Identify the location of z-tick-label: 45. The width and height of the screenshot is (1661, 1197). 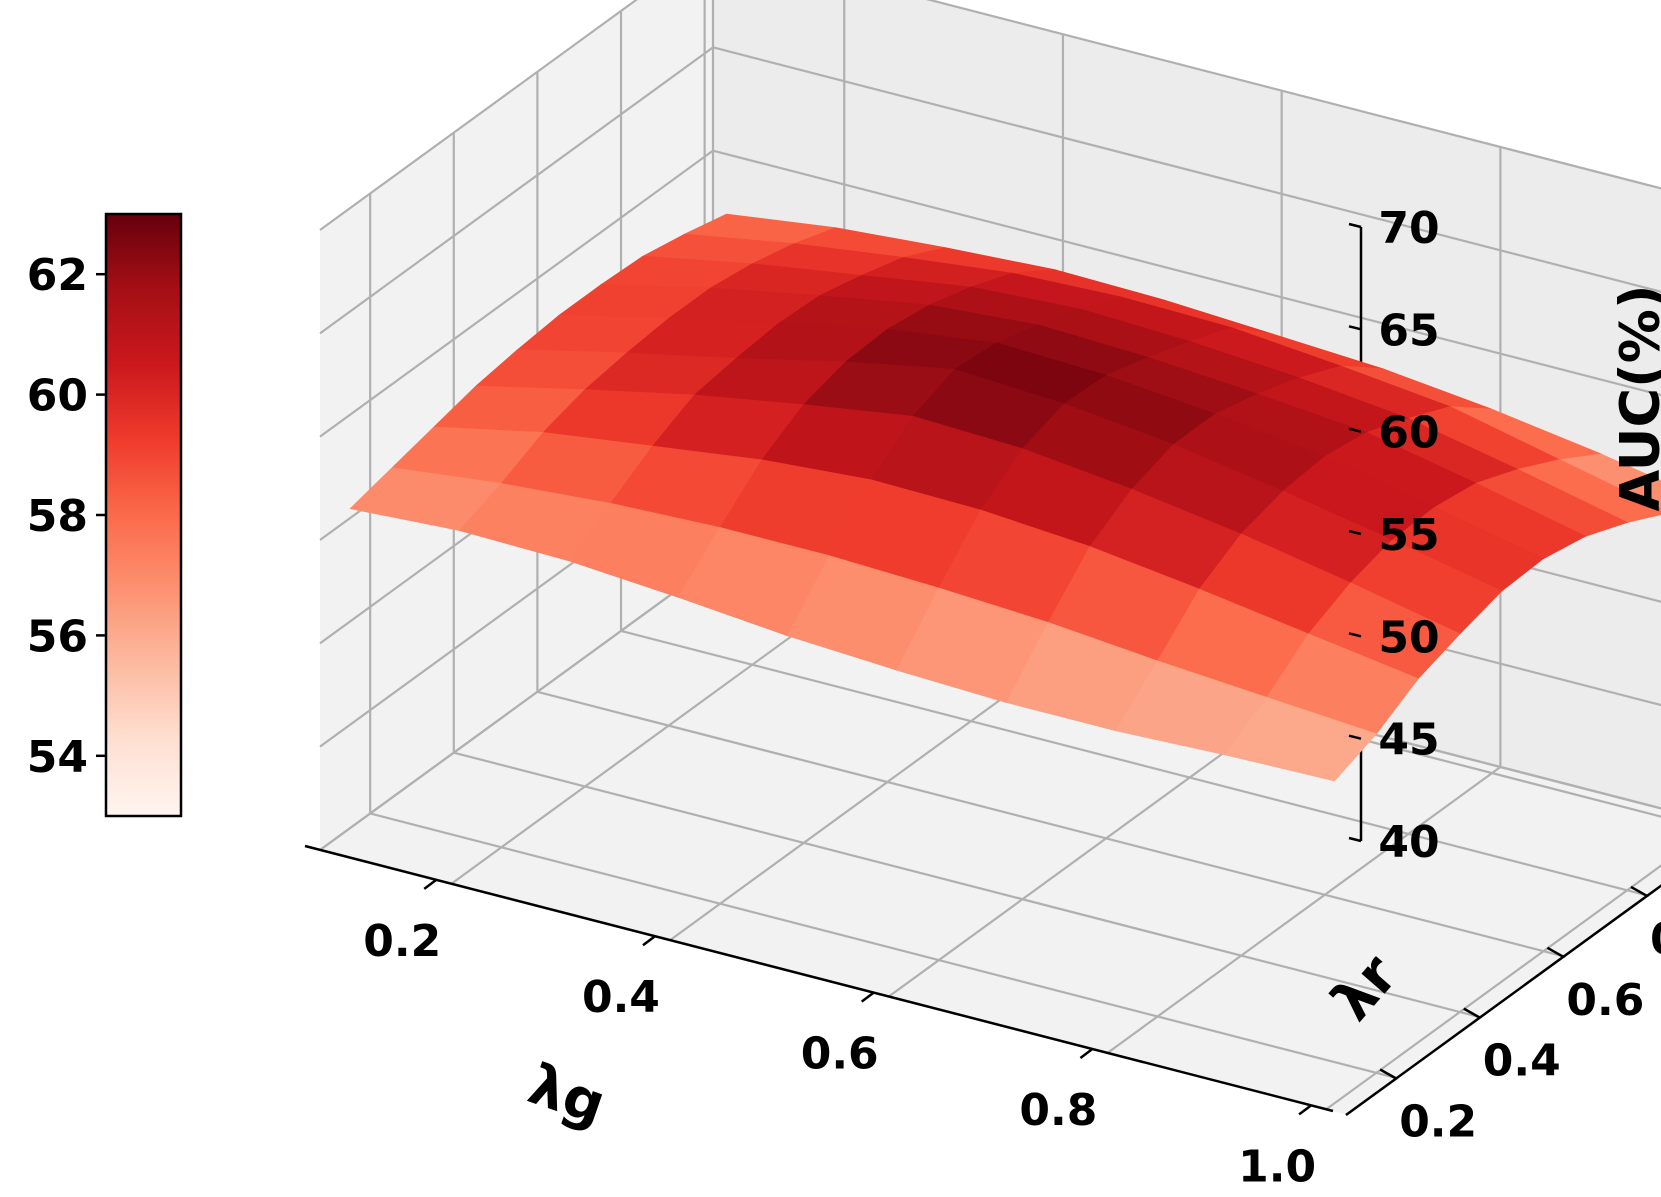
(1408, 740).